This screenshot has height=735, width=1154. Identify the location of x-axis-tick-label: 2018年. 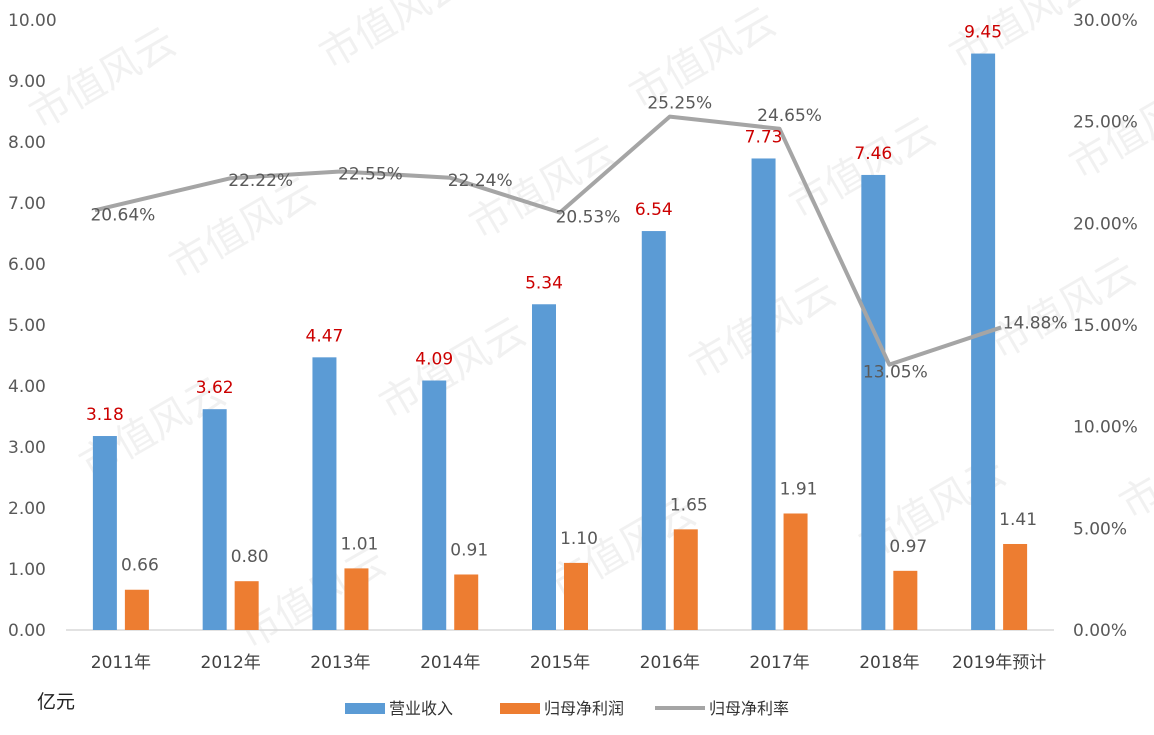
(889, 663).